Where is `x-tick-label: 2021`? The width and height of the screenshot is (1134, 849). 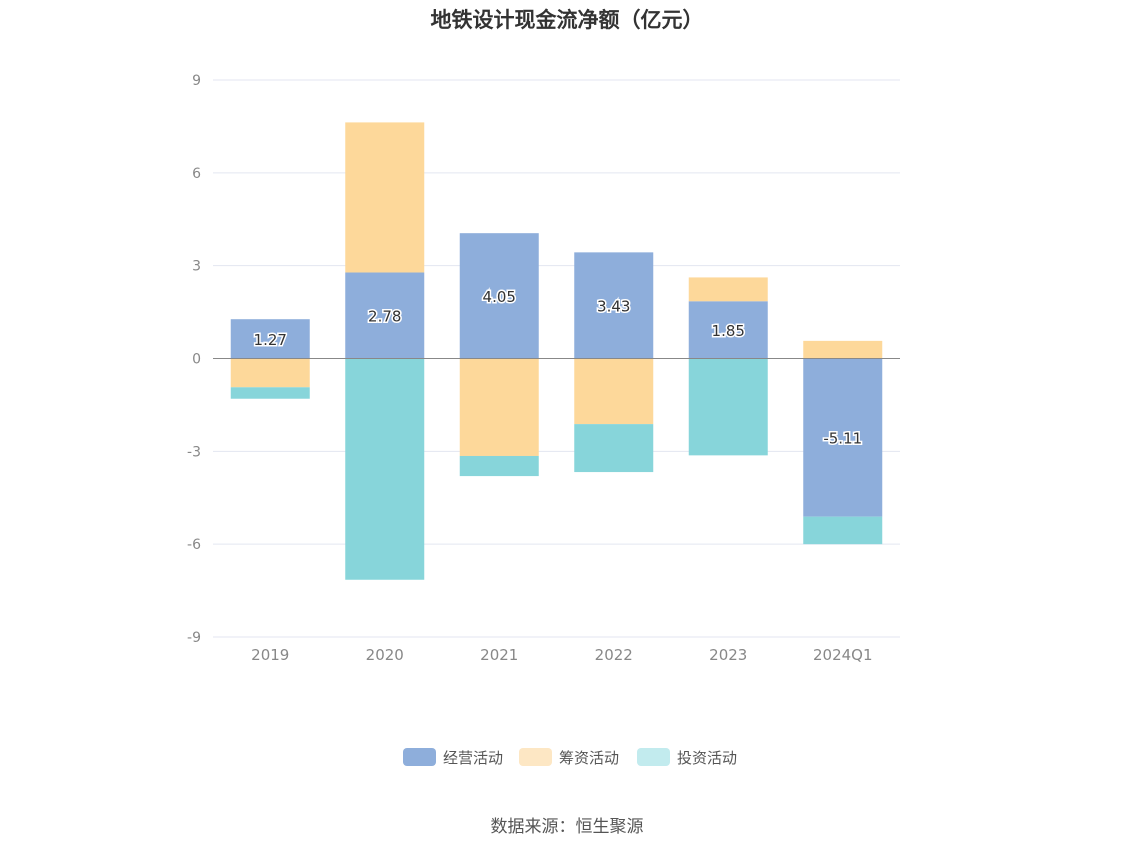
x-tick-label: 2021 is located at coordinates (499, 655).